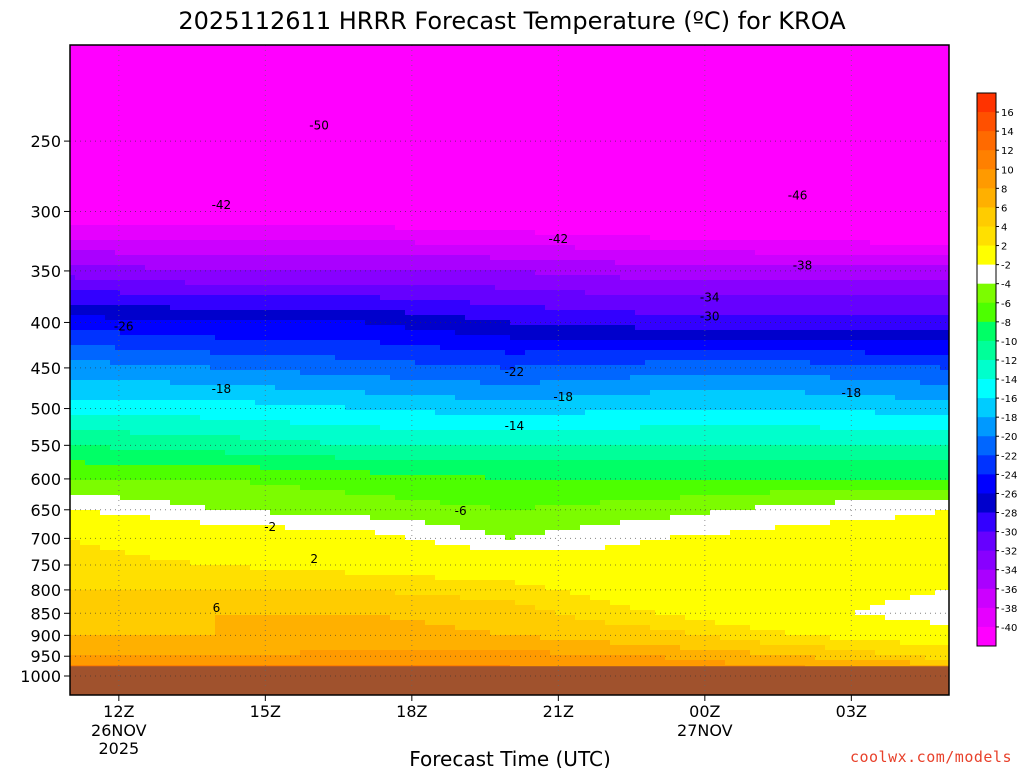 This screenshot has width=1024, height=768. What do you see at coordinates (1009, 418) in the screenshot?
I see `colorbar-label: -18` at bounding box center [1009, 418].